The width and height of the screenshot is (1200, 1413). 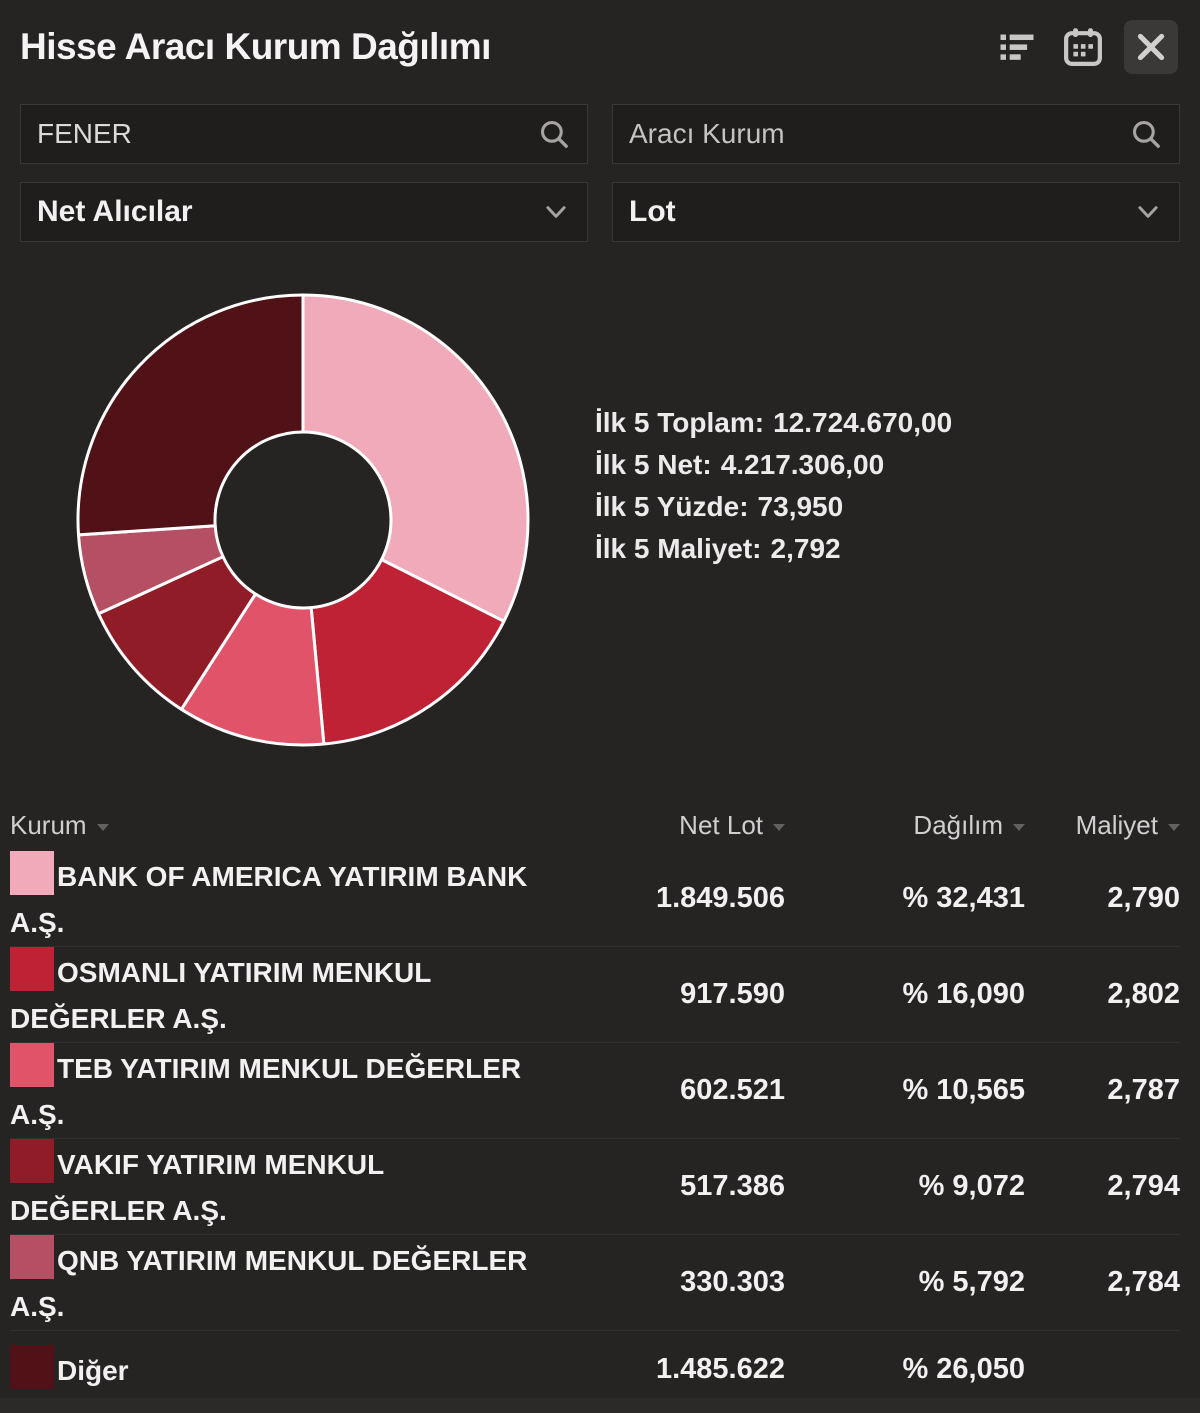 I want to click on broker-search-field, so click(x=896, y=134).